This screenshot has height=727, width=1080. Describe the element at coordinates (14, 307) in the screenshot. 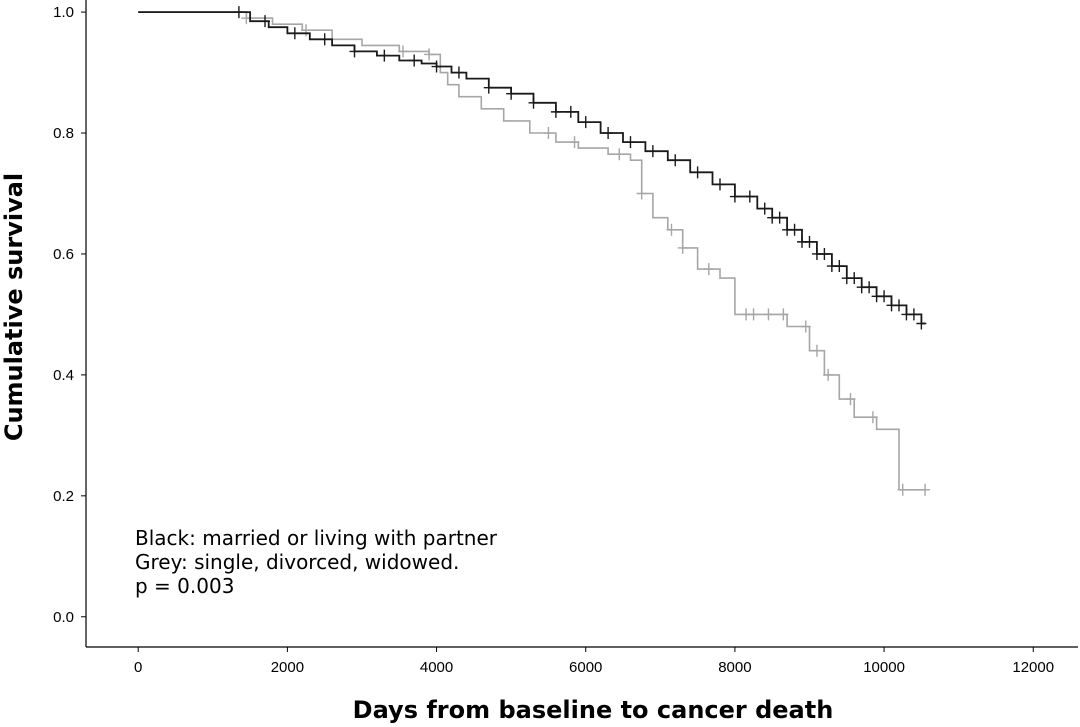

I see `y-axis-title: Cumulative survival` at that location.